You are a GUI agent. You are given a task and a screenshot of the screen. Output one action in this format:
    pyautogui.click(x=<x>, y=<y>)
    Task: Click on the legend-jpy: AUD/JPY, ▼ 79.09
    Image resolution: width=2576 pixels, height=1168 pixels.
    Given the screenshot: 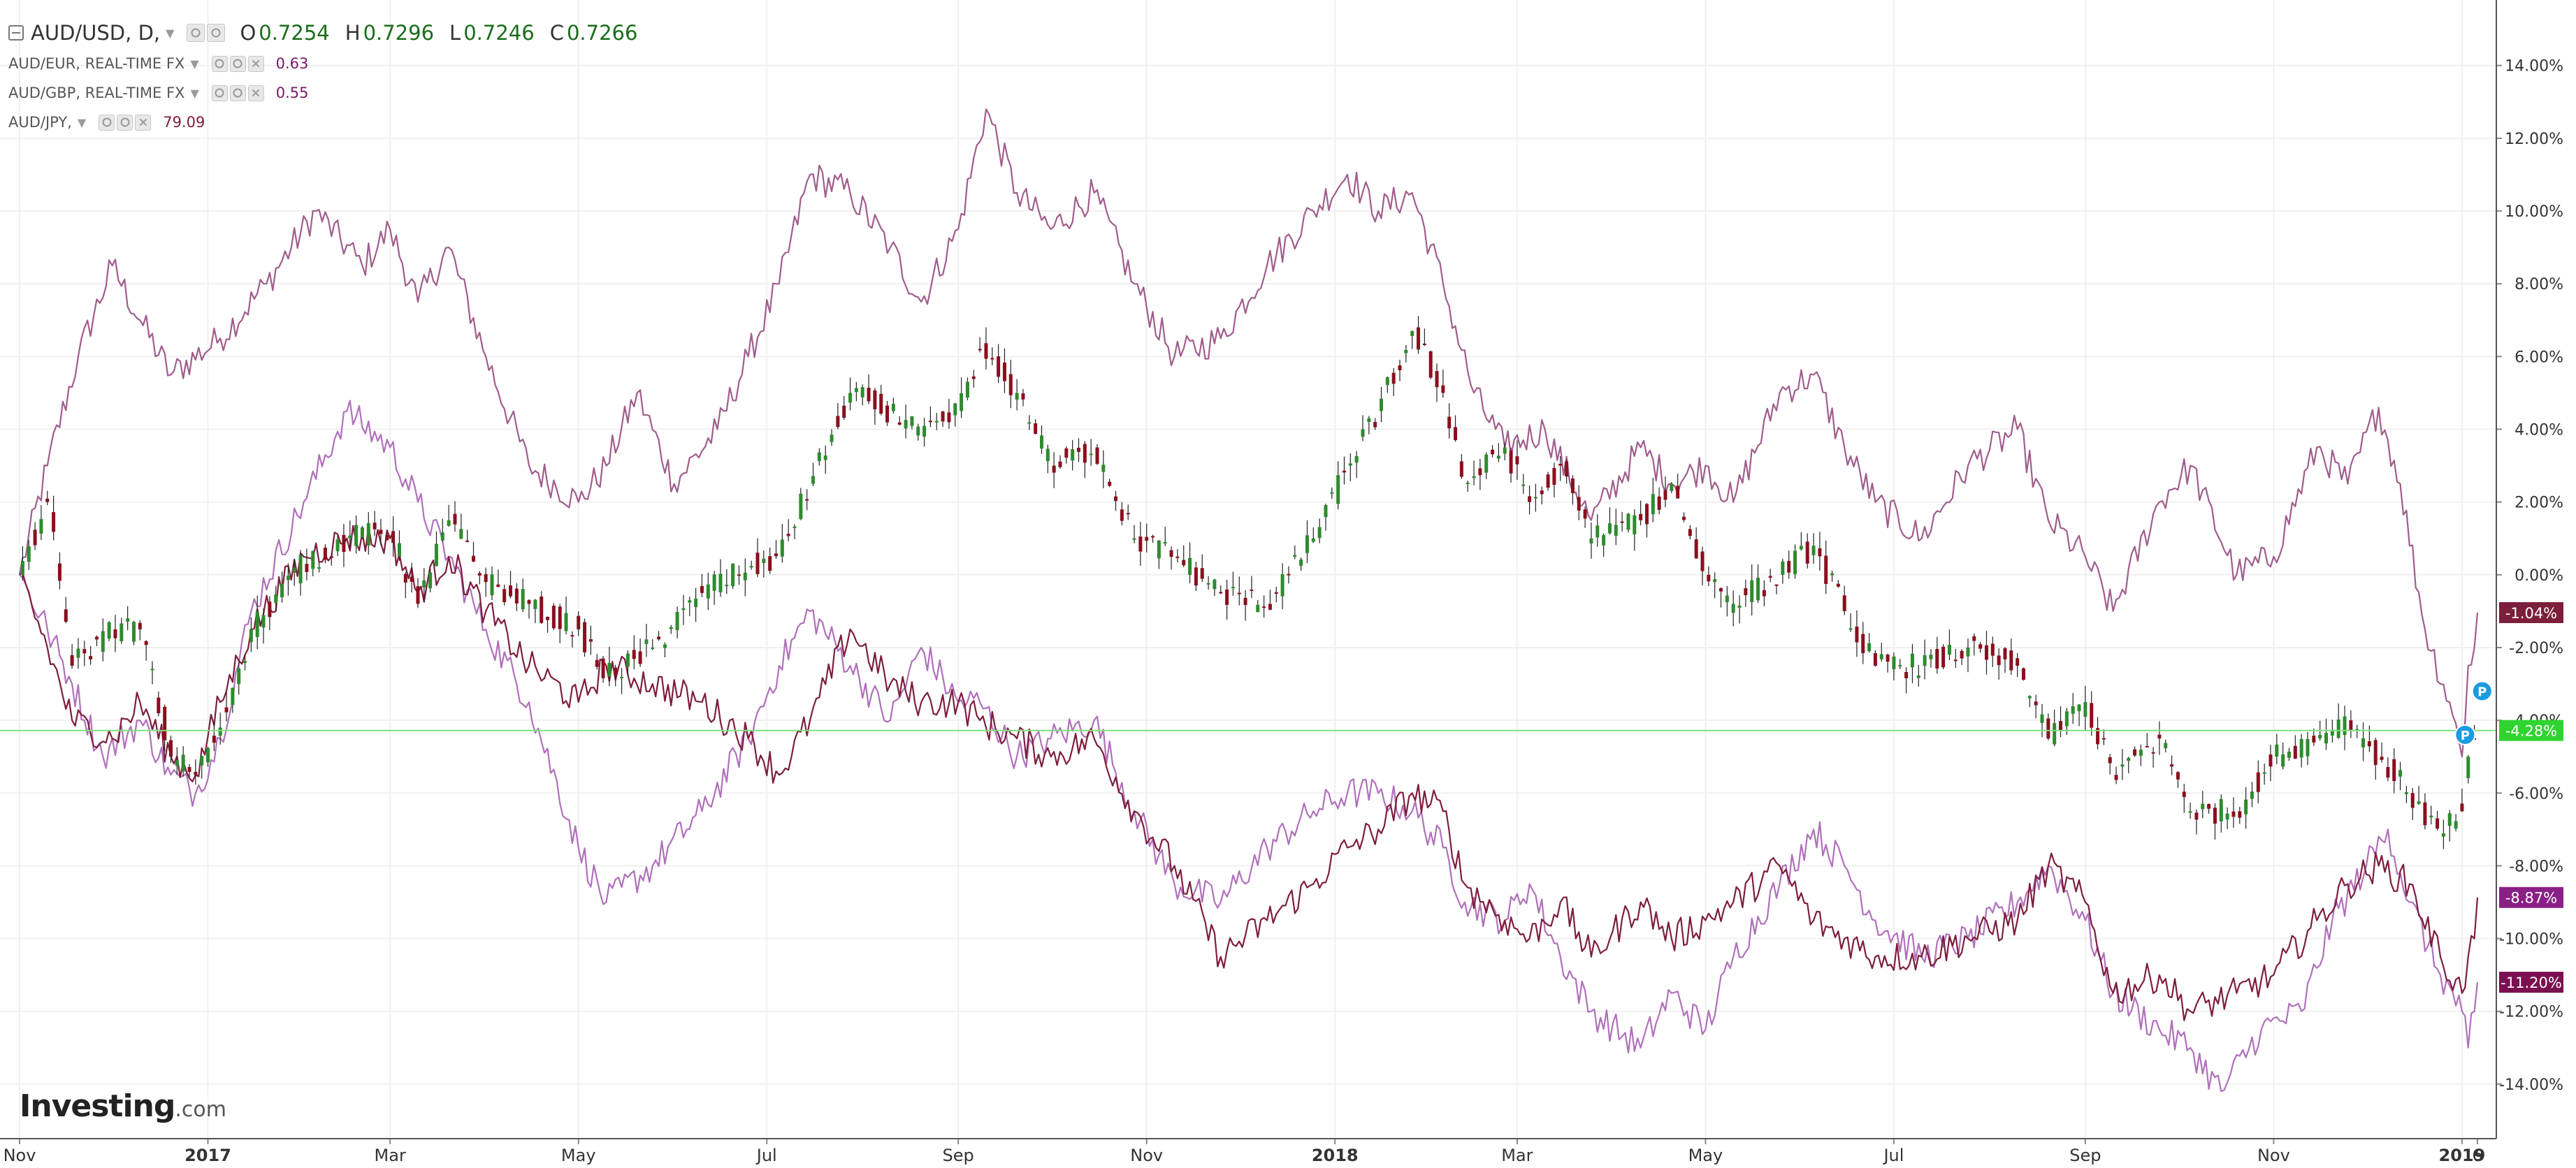 What is the action you would take?
    pyautogui.click(x=330, y=122)
    